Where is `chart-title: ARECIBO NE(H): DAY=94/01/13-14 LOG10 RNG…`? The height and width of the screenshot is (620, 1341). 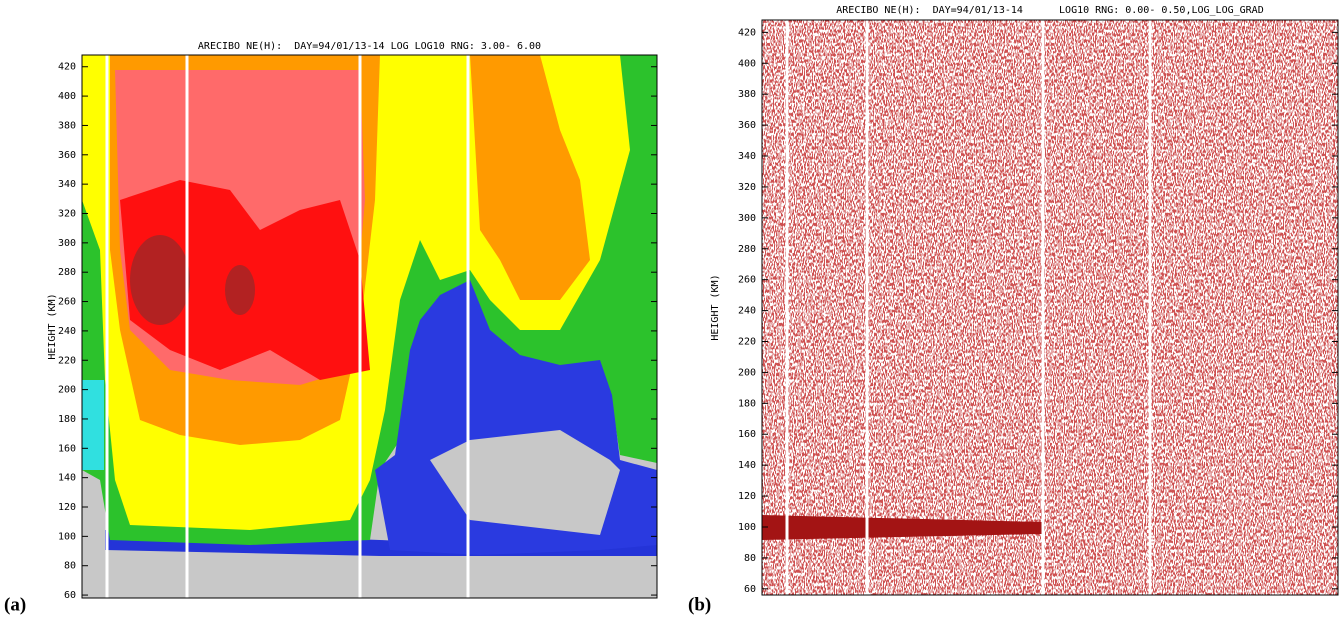
chart-title: ARECIBO NE(H): DAY=94/01/13-14 LOG10 RNG… is located at coordinates (1049, 10).